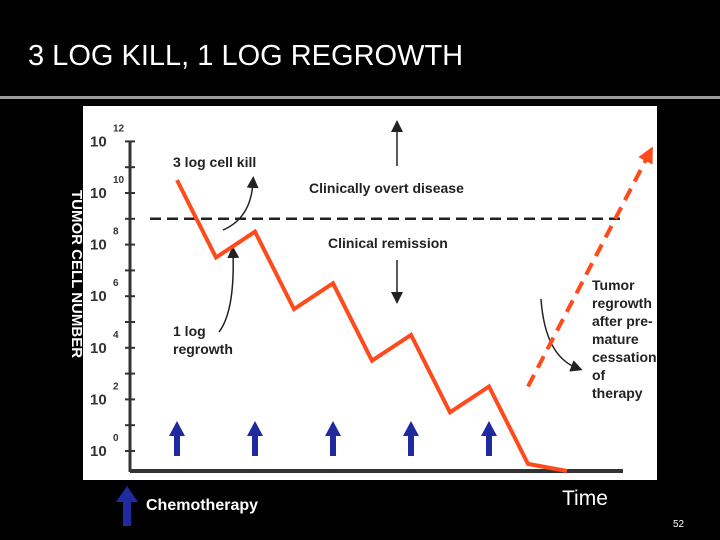 This screenshot has width=720, height=540. What do you see at coordinates (240, 203) in the screenshot?
I see `three-log-kill-arrow` at bounding box center [240, 203].